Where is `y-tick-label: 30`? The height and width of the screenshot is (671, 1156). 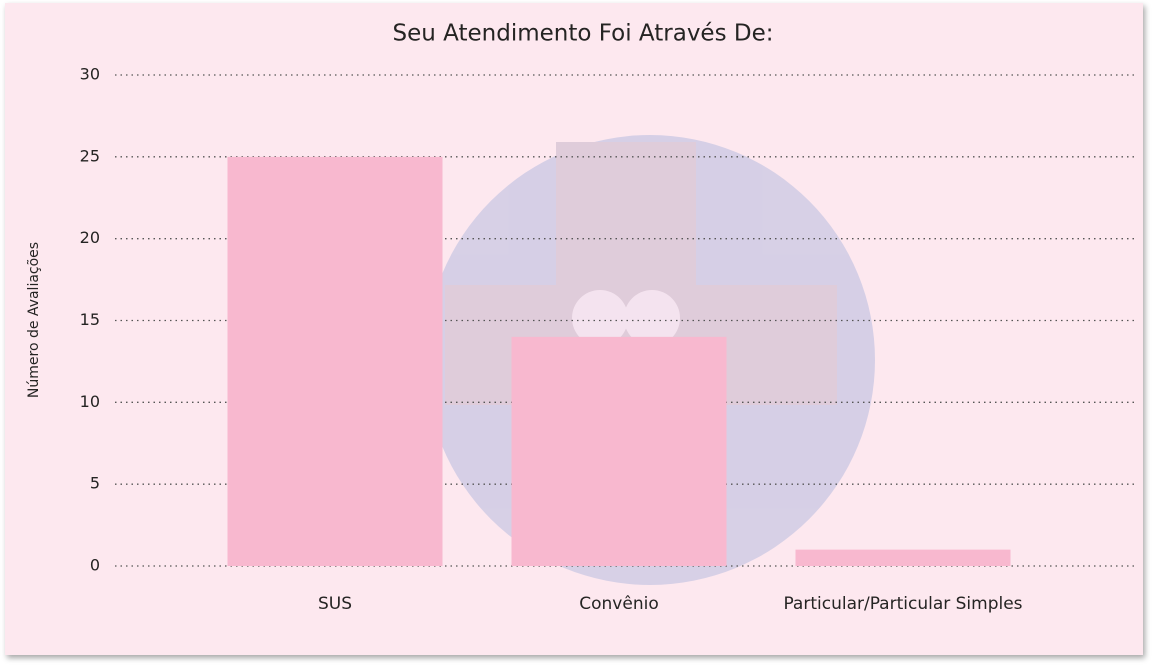
y-tick-label: 30 is located at coordinates (90, 74).